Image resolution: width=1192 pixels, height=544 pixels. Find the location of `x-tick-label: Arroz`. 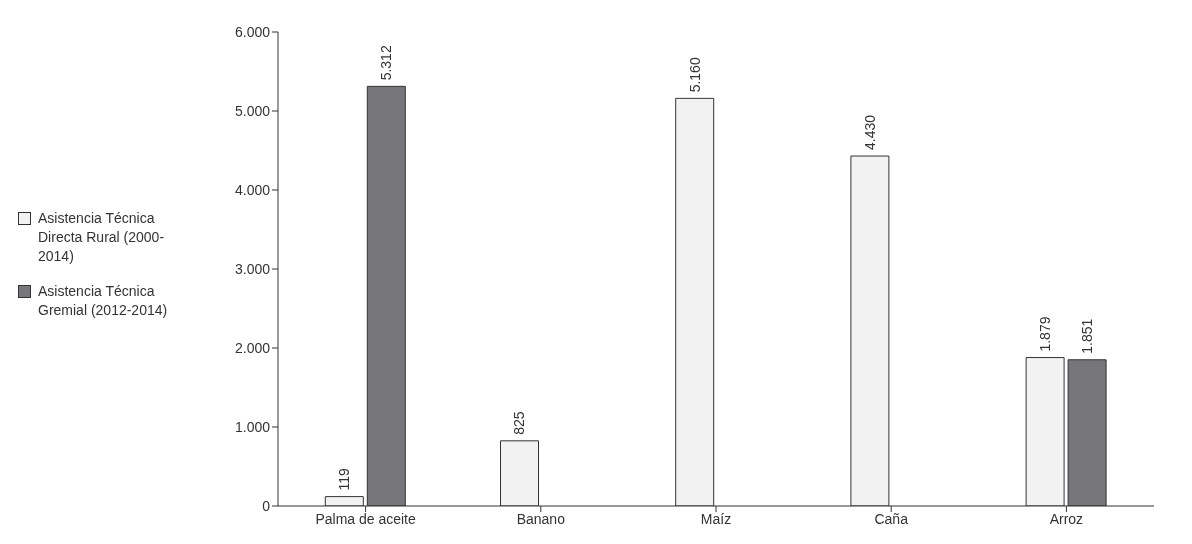

x-tick-label: Arroz is located at coordinates (1066, 518).